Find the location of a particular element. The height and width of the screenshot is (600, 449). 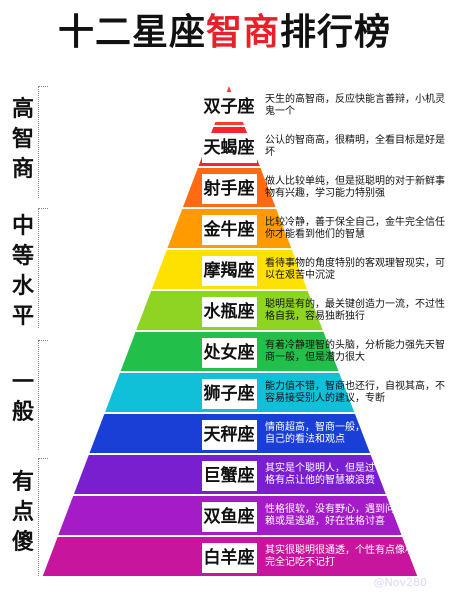

tier-name: 狮子座 is located at coordinates (229, 393).